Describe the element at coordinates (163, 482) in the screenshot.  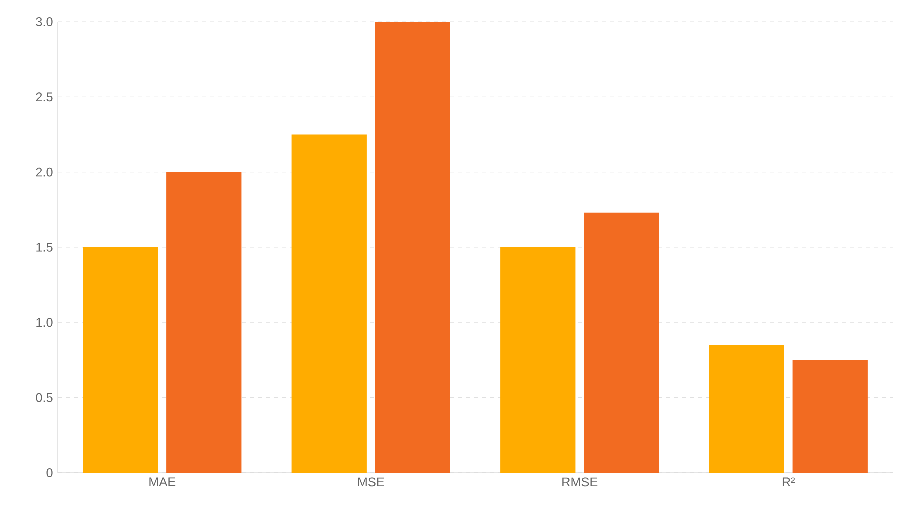
I see `x-tick-label: MAE` at that location.